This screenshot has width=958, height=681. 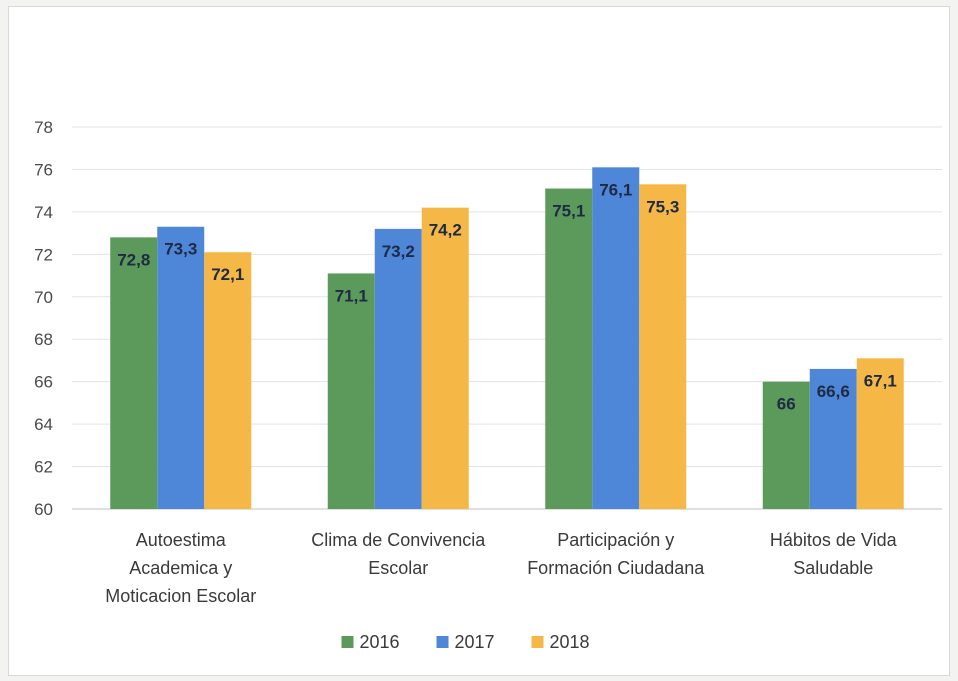 I want to click on legend-label: 2018, so click(x=570, y=642).